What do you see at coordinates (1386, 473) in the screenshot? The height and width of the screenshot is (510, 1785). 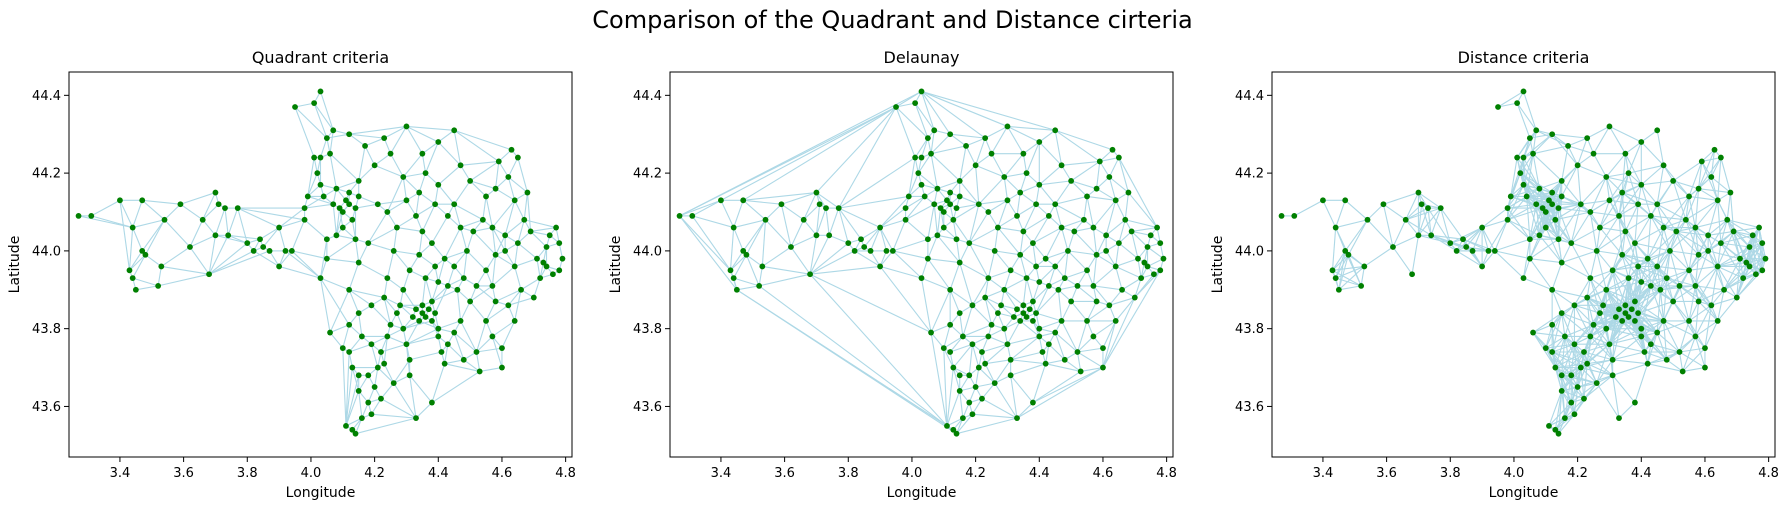 I see `x-tick-label: 3.6` at bounding box center [1386, 473].